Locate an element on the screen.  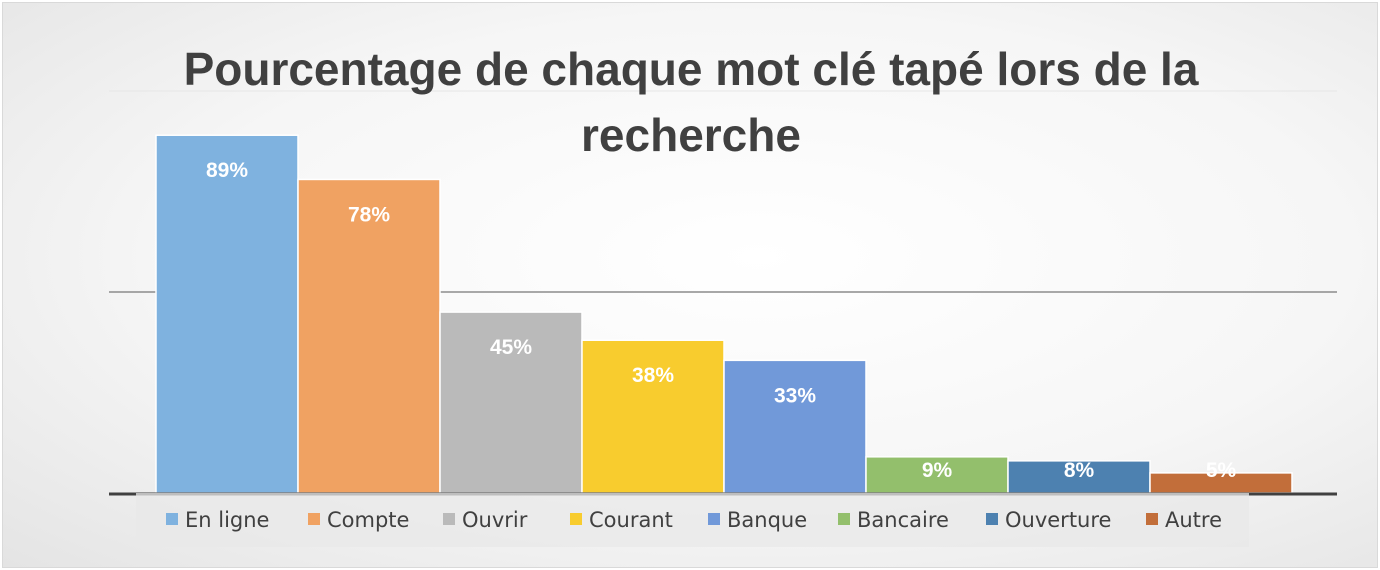
data-label: 33% is located at coordinates (795, 395).